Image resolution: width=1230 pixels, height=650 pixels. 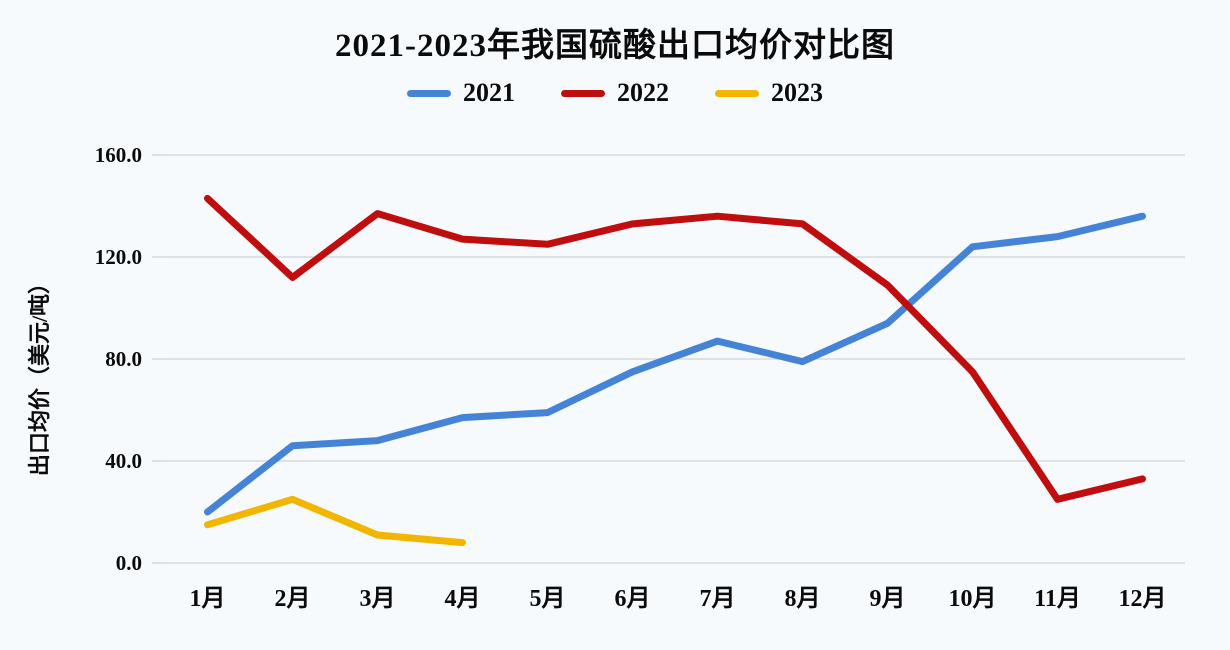 I want to click on x-axis-tick-label: 9月, so click(x=887, y=599).